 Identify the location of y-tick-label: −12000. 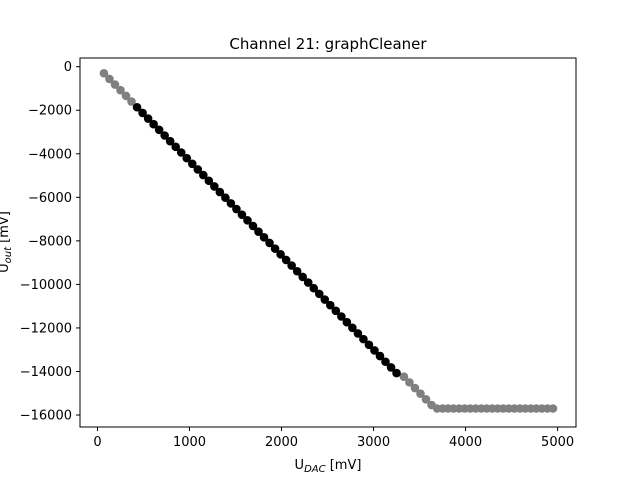
(46, 328).